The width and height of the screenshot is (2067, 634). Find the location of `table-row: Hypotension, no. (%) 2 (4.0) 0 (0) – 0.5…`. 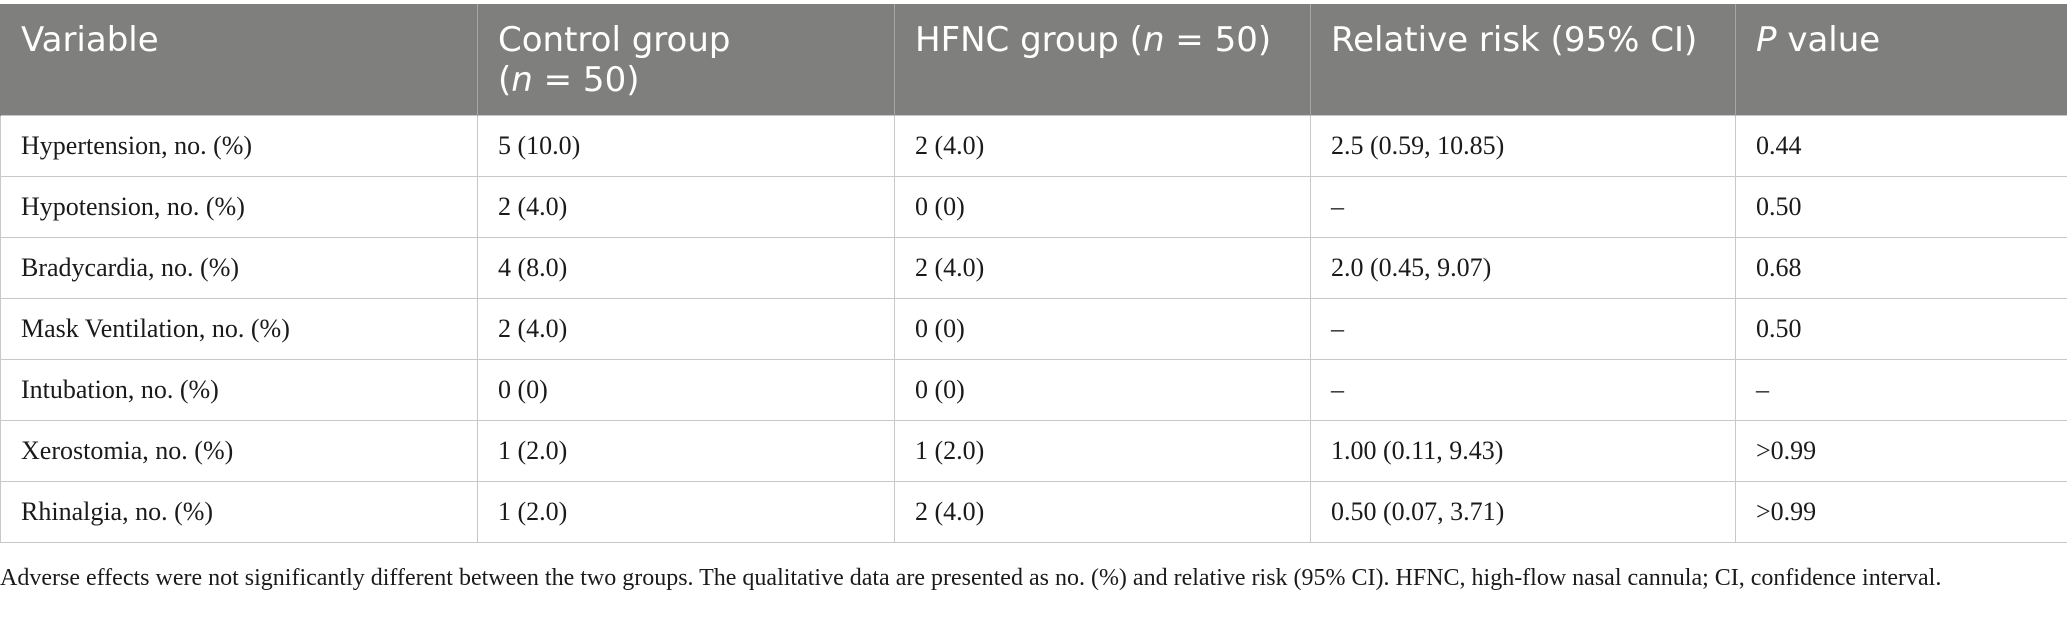

table-row: Hypotension, no. (%) 2 (4.0) 0 (0) – 0.5… is located at coordinates (1033, 206).